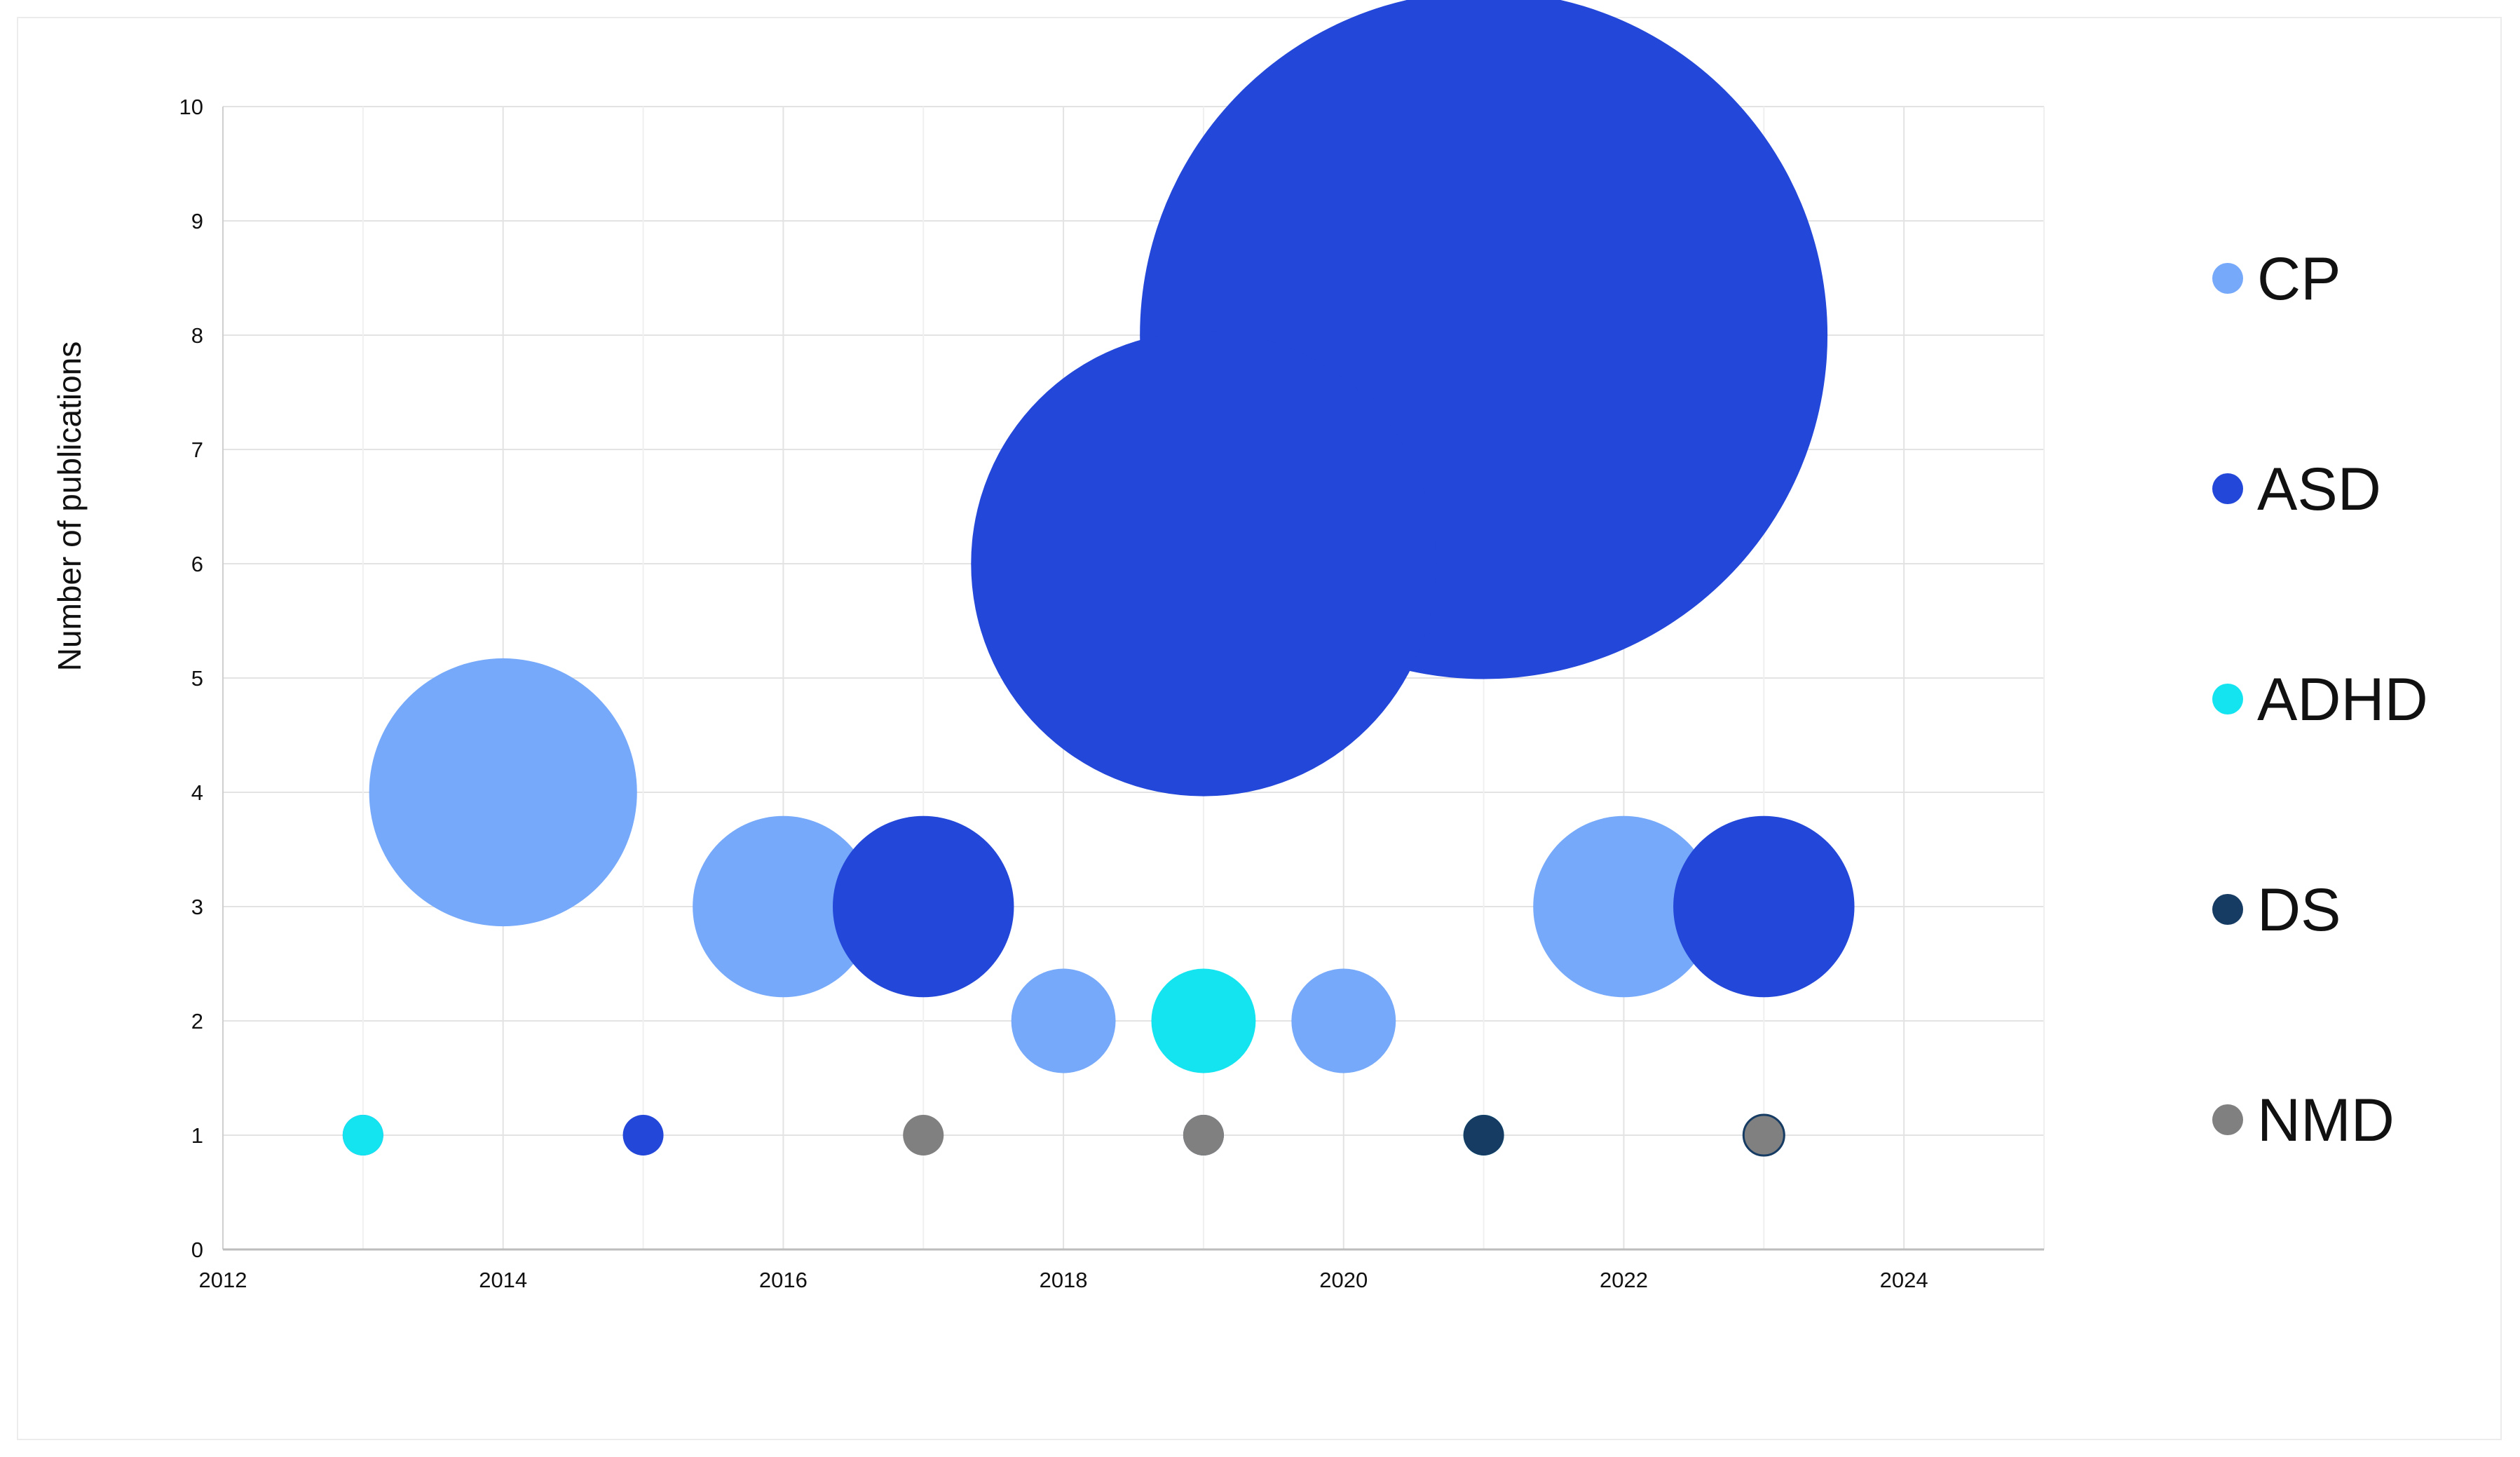  I want to click on bubble-cp-2022, so click(1624, 906).